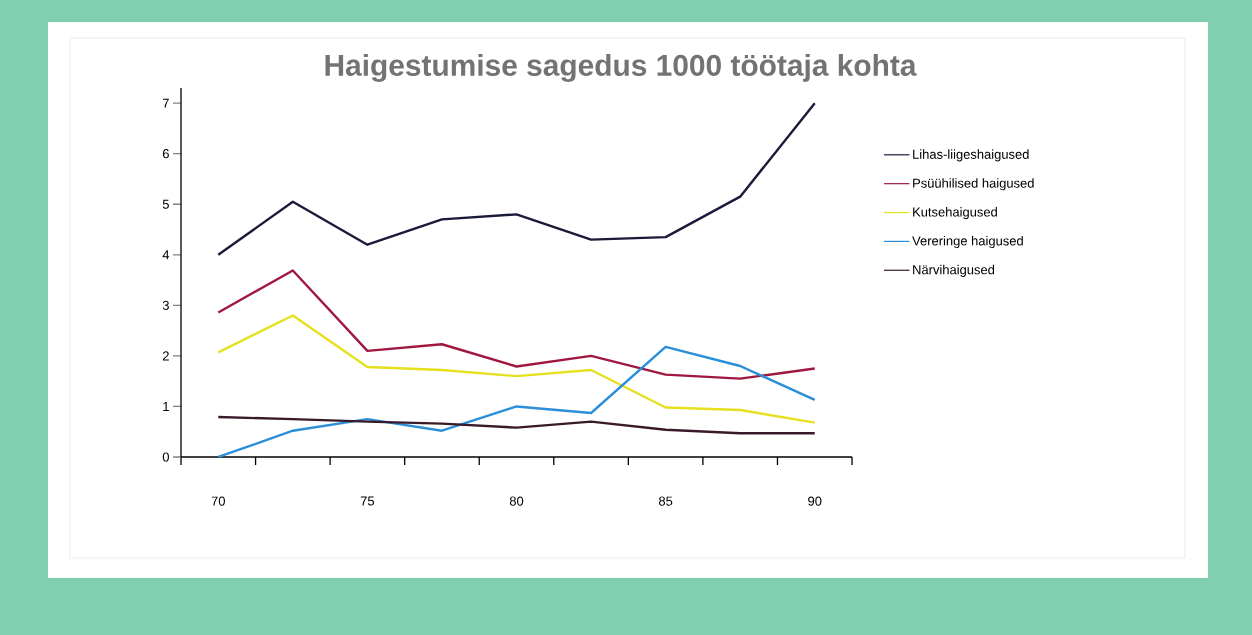 The image size is (1252, 635). Describe the element at coordinates (621, 67) in the screenshot. I see `chart-title: Haigestumise sagedus 1000 töötaja kohta` at that location.